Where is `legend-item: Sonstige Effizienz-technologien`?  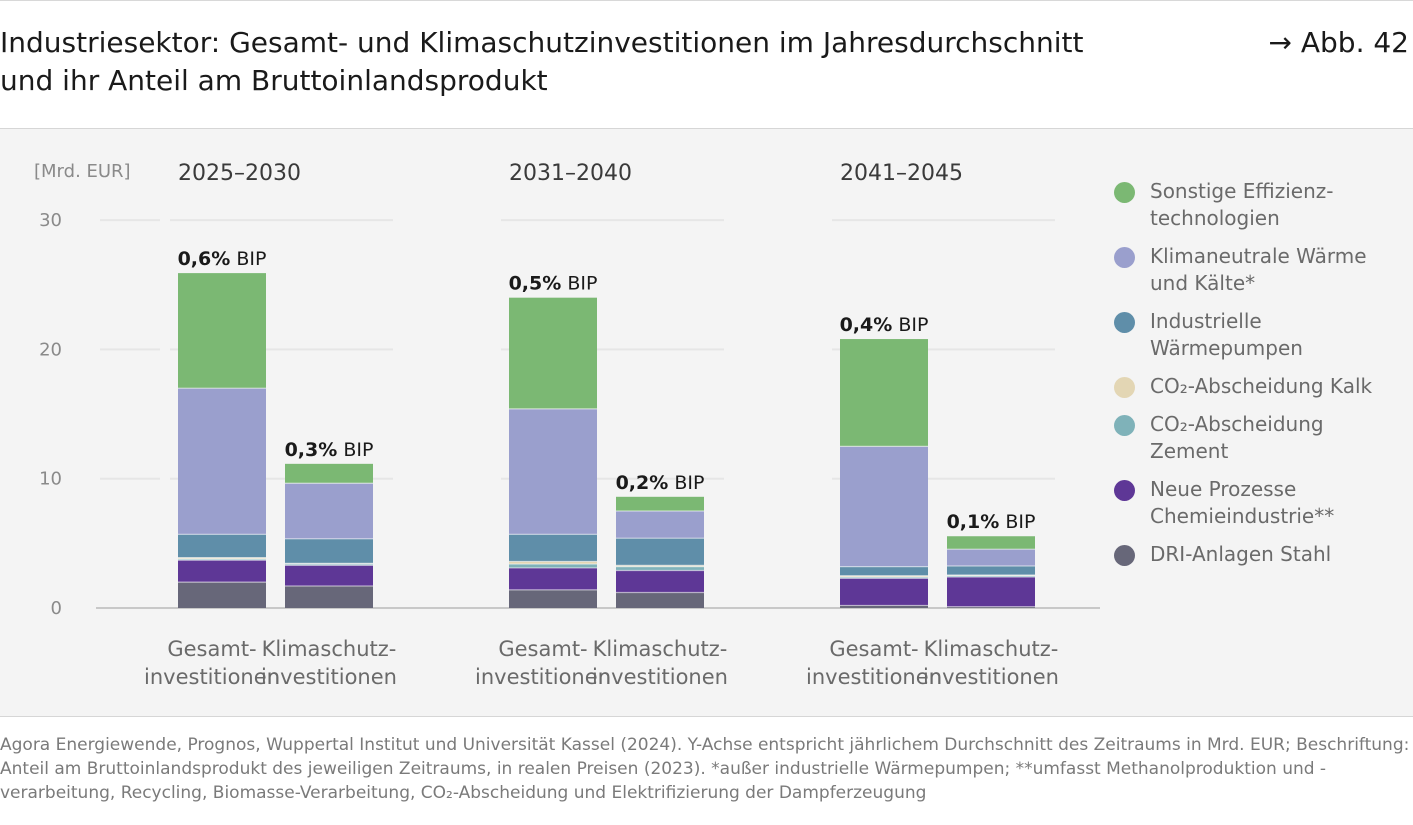 legend-item: Sonstige Effizienz-technologien is located at coordinates (1262, 205).